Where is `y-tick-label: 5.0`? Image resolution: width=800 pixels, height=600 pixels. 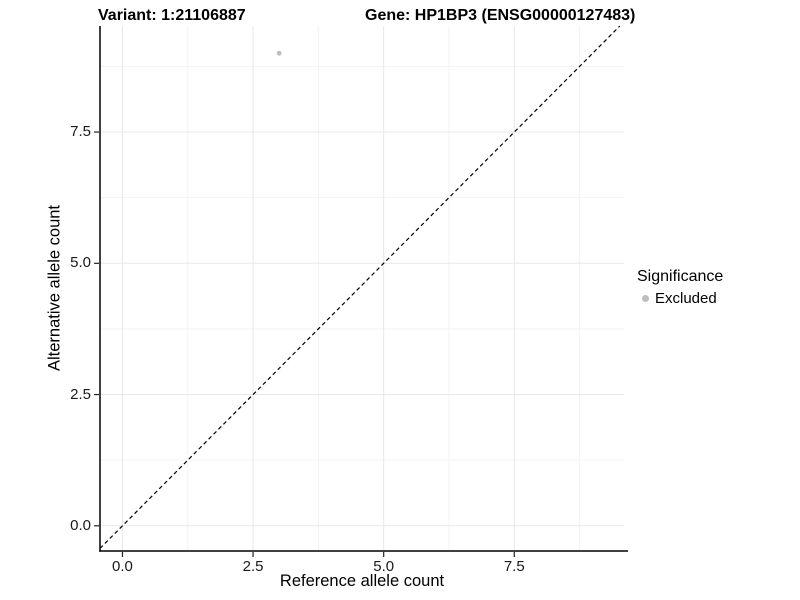
y-tick-label: 5.0 is located at coordinates (80, 263).